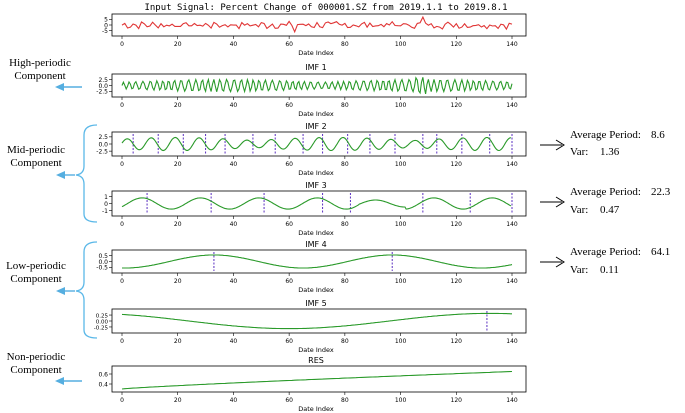  I want to click on input-signal-xlabel: Date Index, so click(316, 53).